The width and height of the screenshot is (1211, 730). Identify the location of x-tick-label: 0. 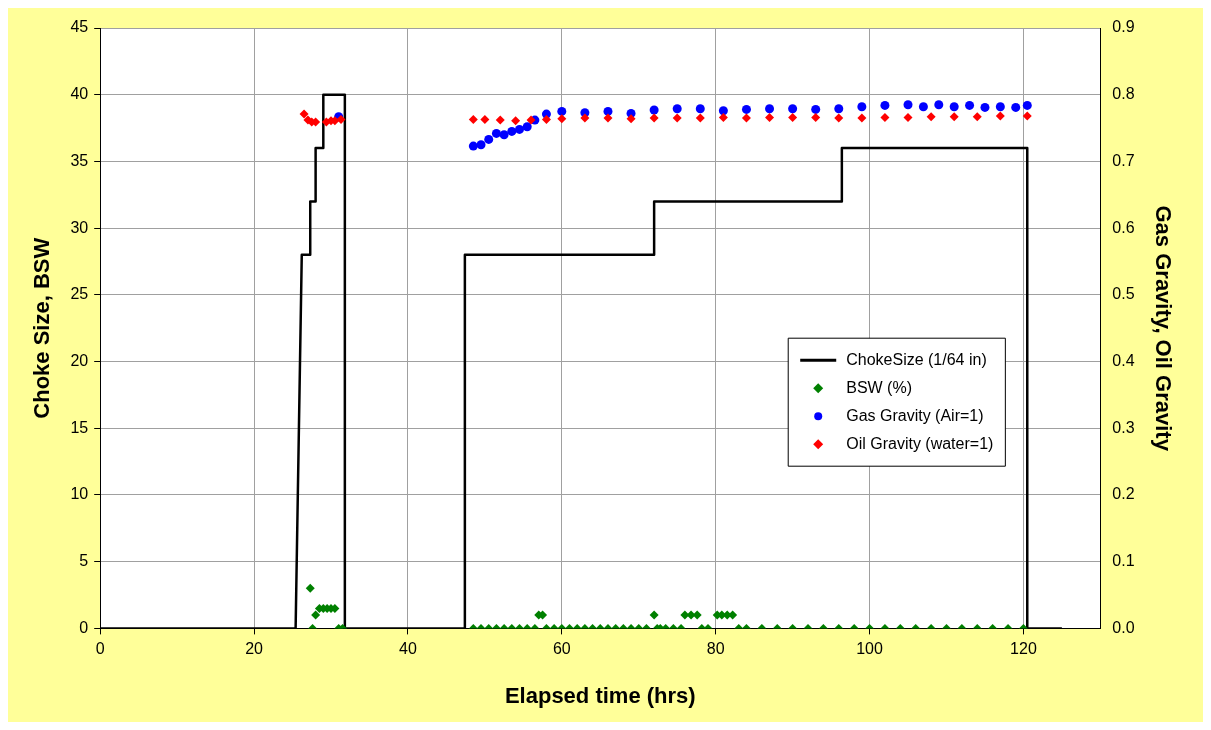
(100, 649).